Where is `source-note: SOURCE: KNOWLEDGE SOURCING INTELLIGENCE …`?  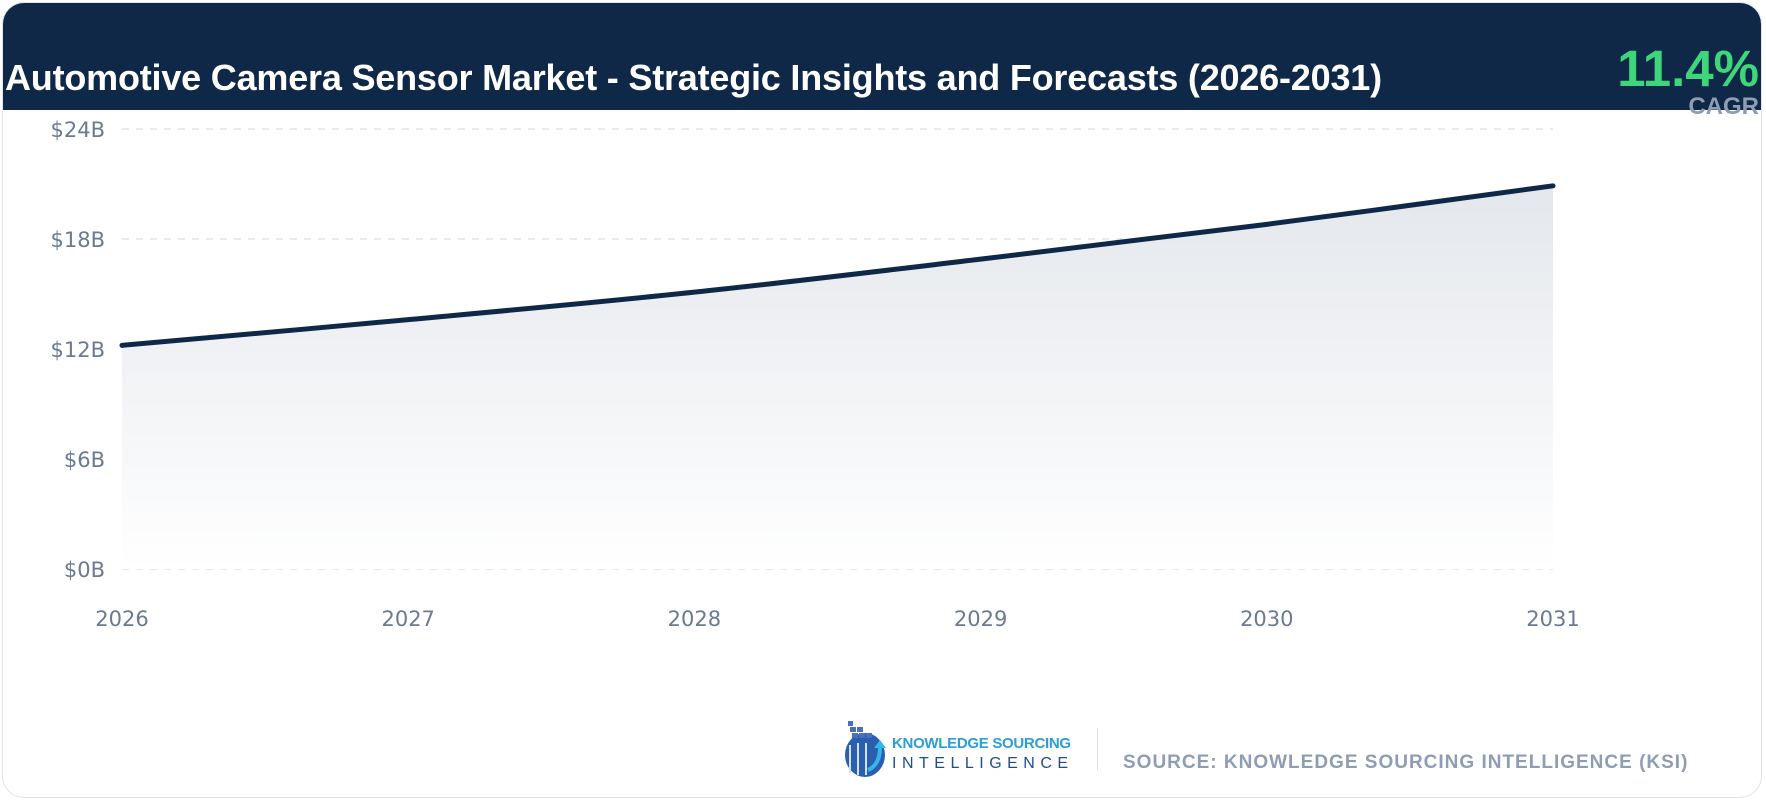 source-note: SOURCE: KNOWLEDGE SOURCING INTELLIGENCE … is located at coordinates (1406, 762).